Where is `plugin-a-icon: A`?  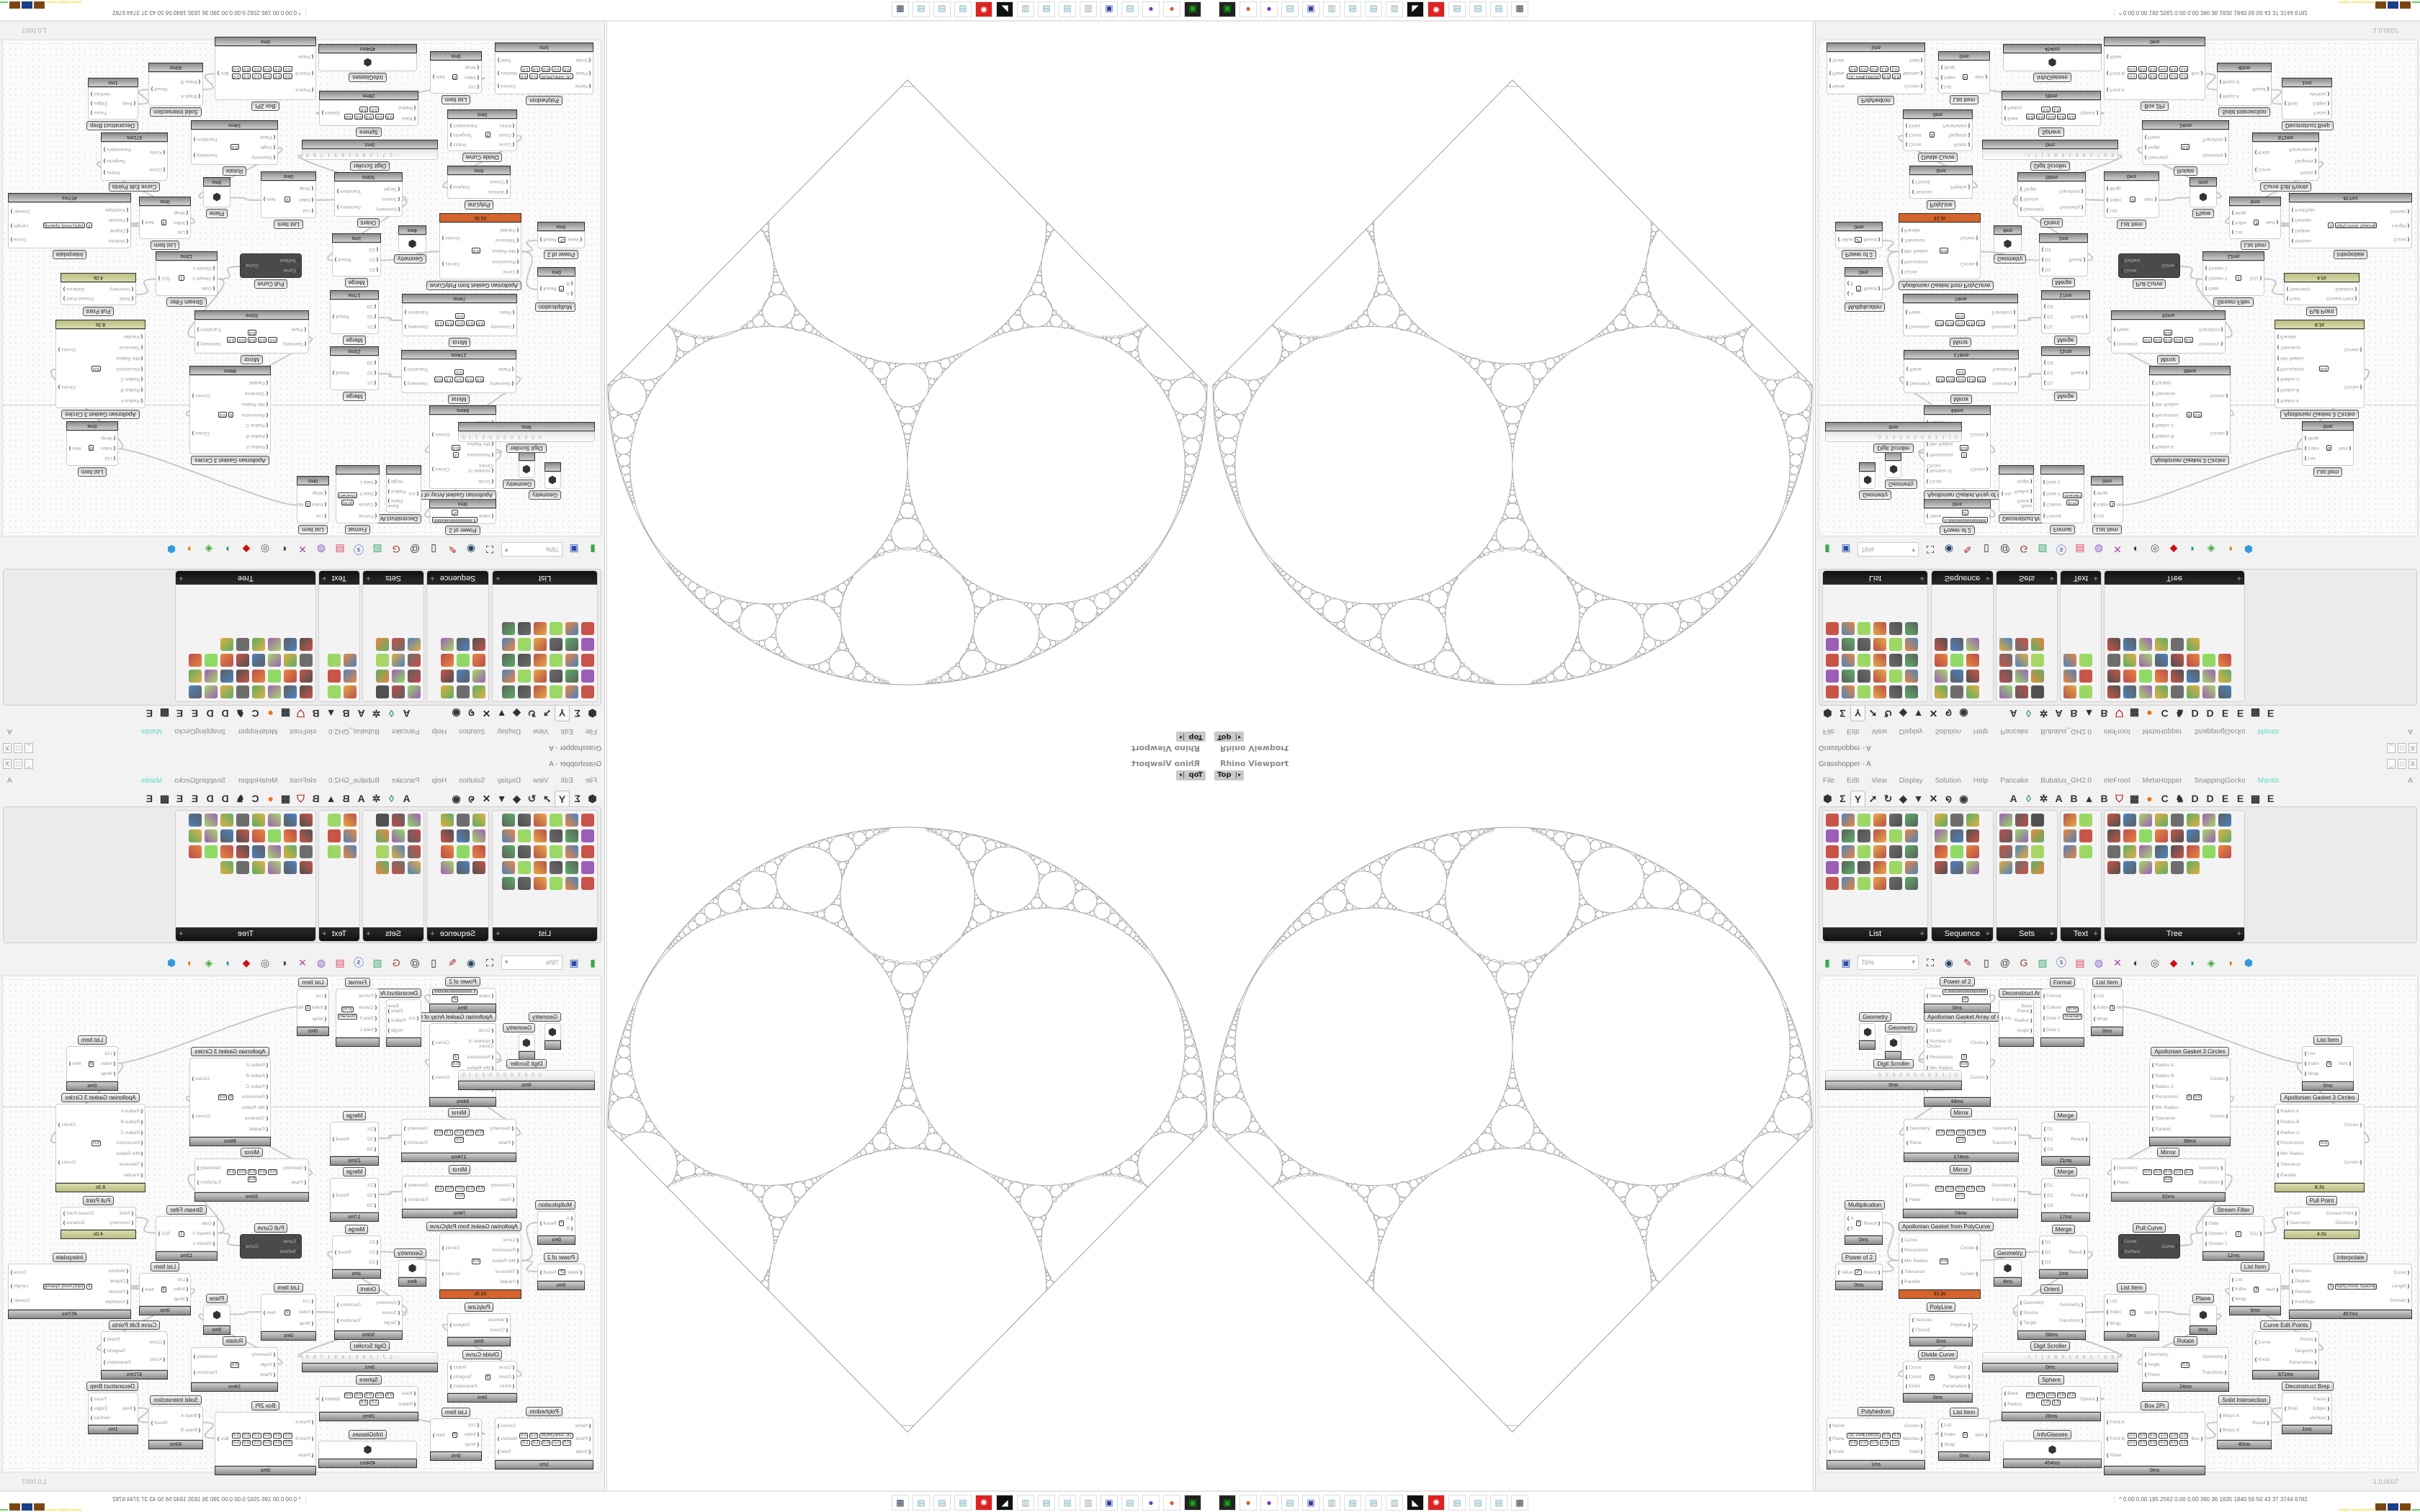
plugin-a-icon: A is located at coordinates (407, 798).